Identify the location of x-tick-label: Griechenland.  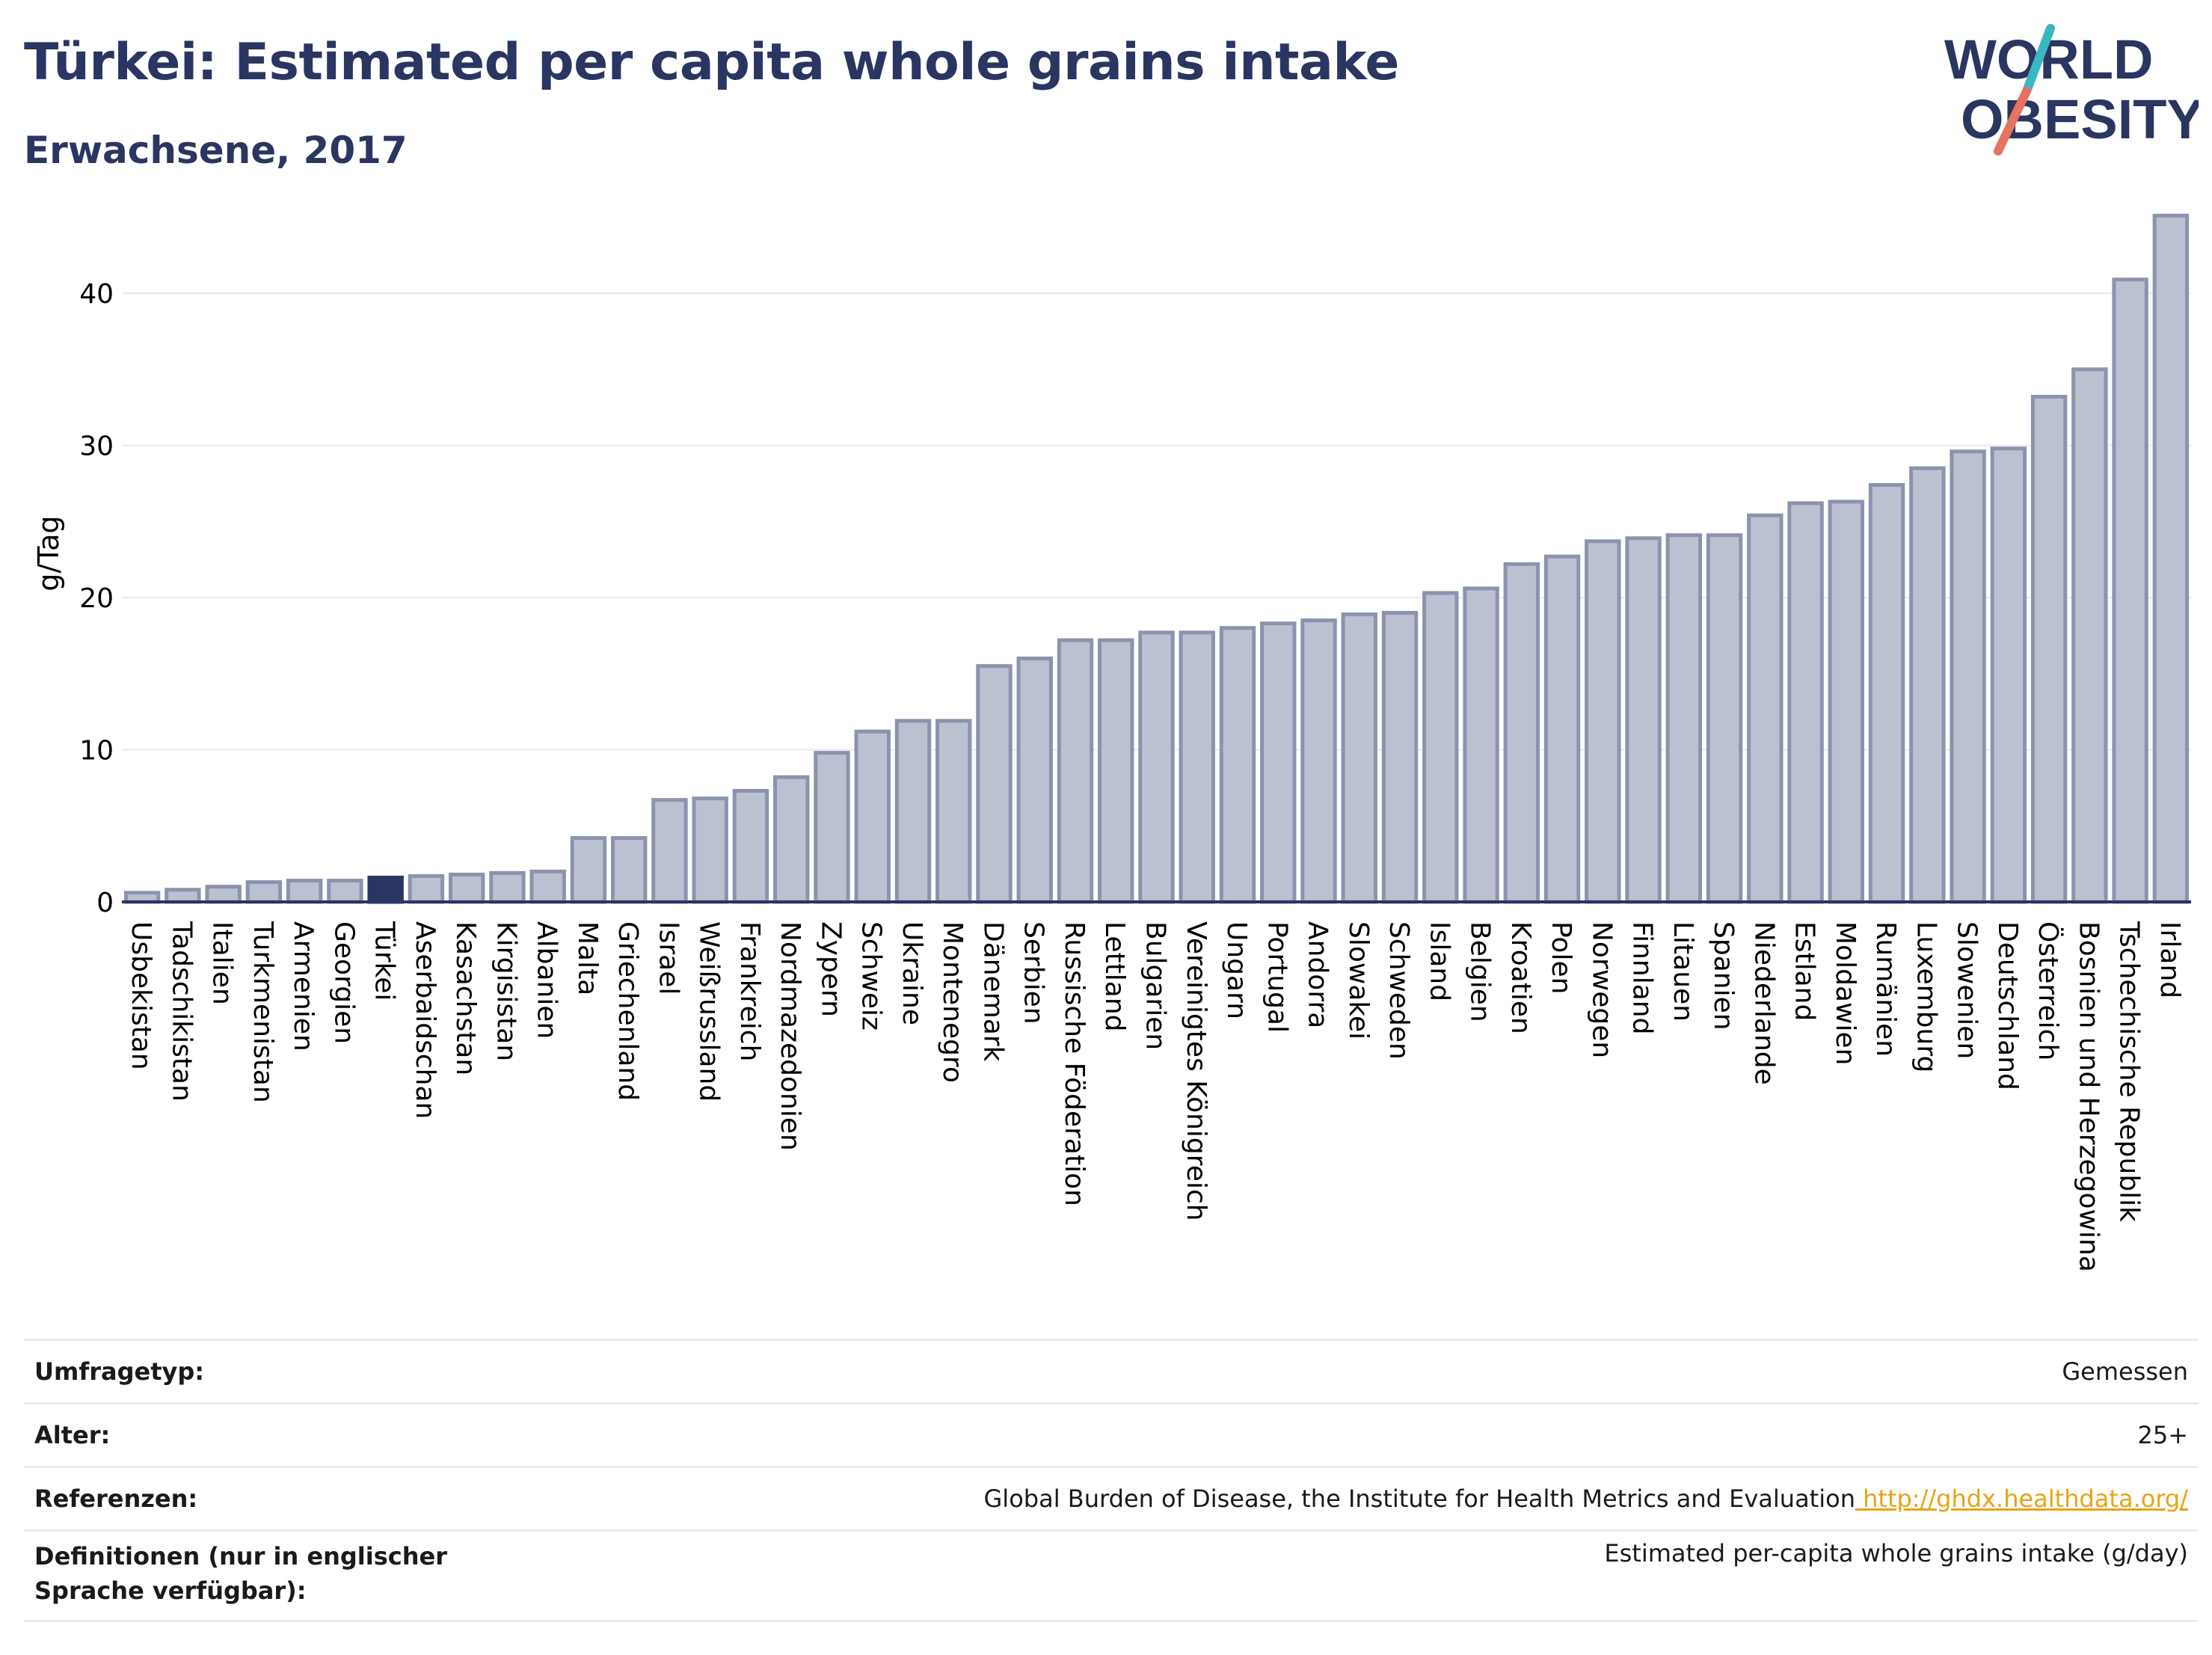
(627, 1011).